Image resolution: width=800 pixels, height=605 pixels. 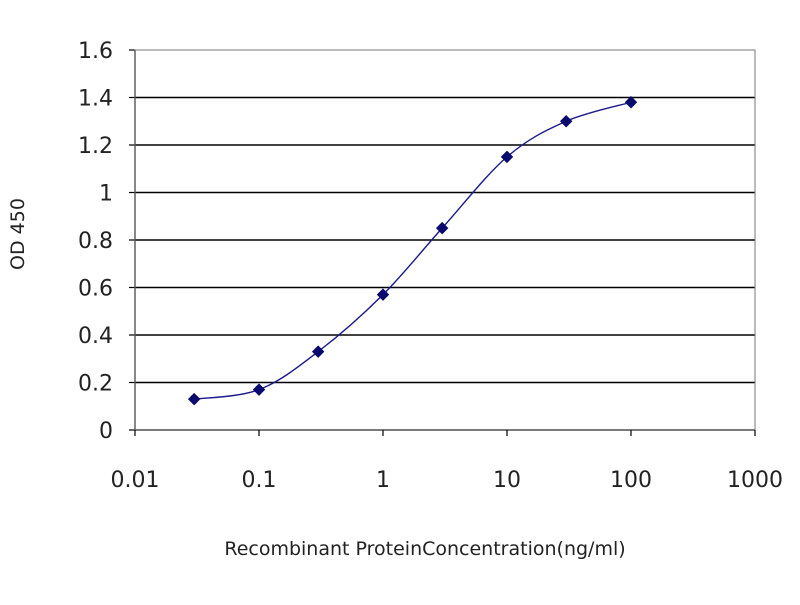 What do you see at coordinates (445, 433) in the screenshot?
I see `x-tick-marks` at bounding box center [445, 433].